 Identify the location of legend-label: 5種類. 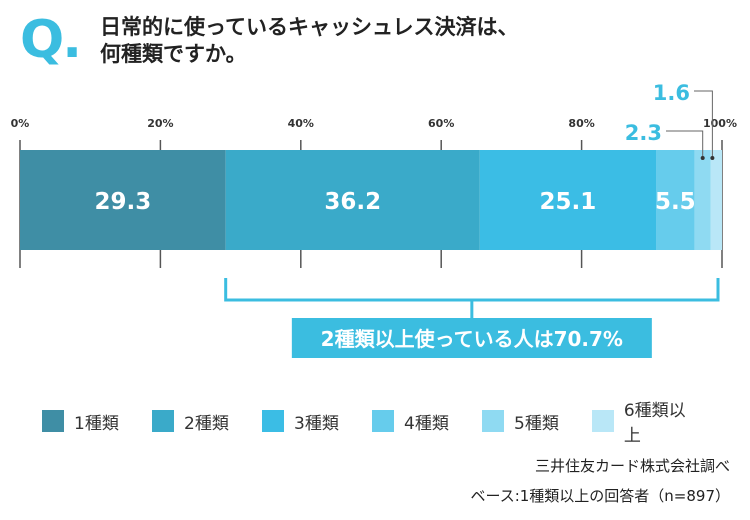
(536, 423).